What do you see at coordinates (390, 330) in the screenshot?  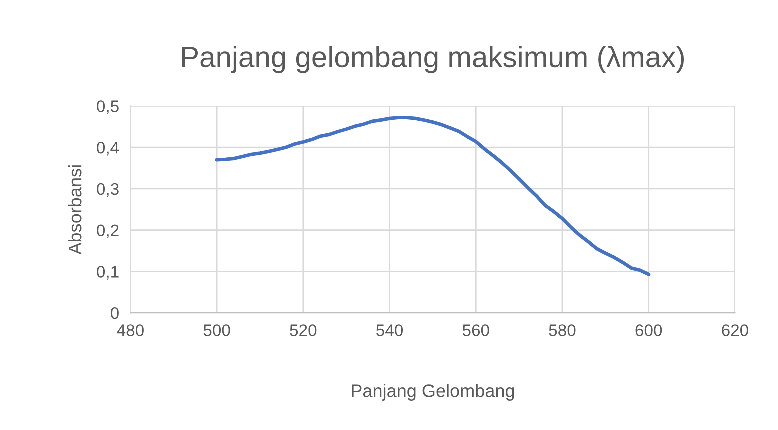 I see `x-tick-label: 540` at bounding box center [390, 330].